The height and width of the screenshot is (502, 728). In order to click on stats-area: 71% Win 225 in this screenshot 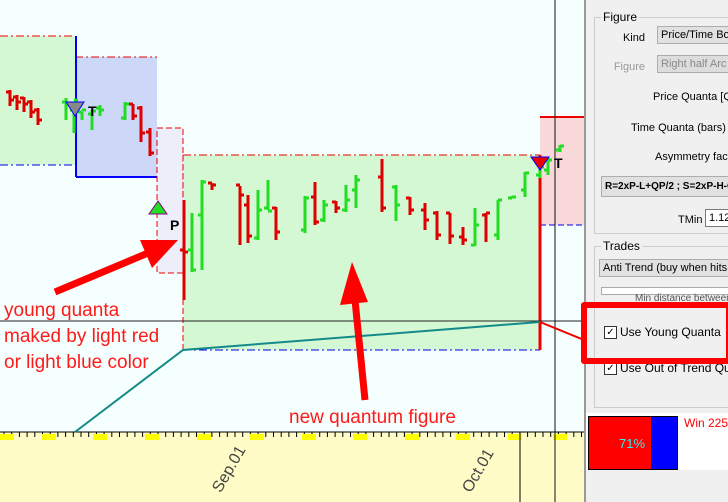, I will do `click(657, 441)`.